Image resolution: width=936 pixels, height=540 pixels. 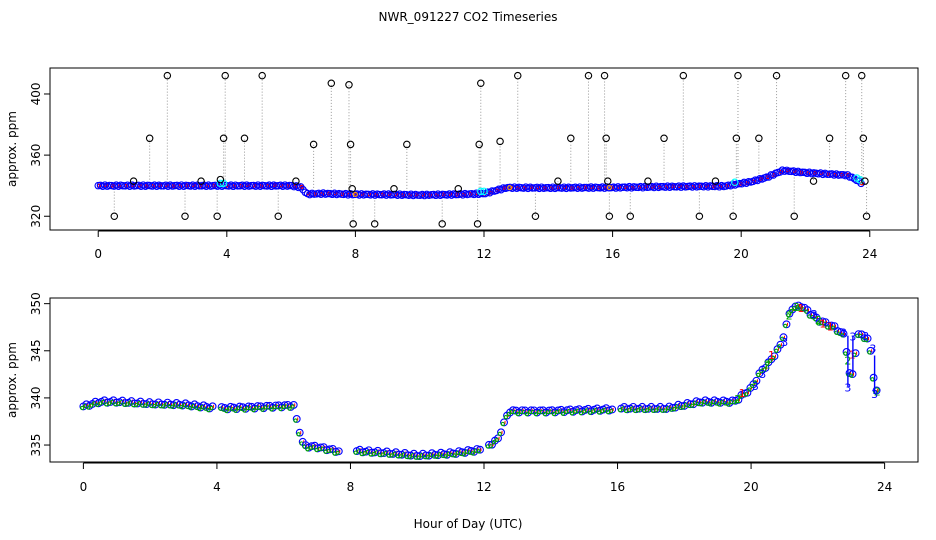 What do you see at coordinates (486, 478) in the screenshot?
I see `panel-filtered-x-axis: 0 4 8 12 16 20 24` at bounding box center [486, 478].